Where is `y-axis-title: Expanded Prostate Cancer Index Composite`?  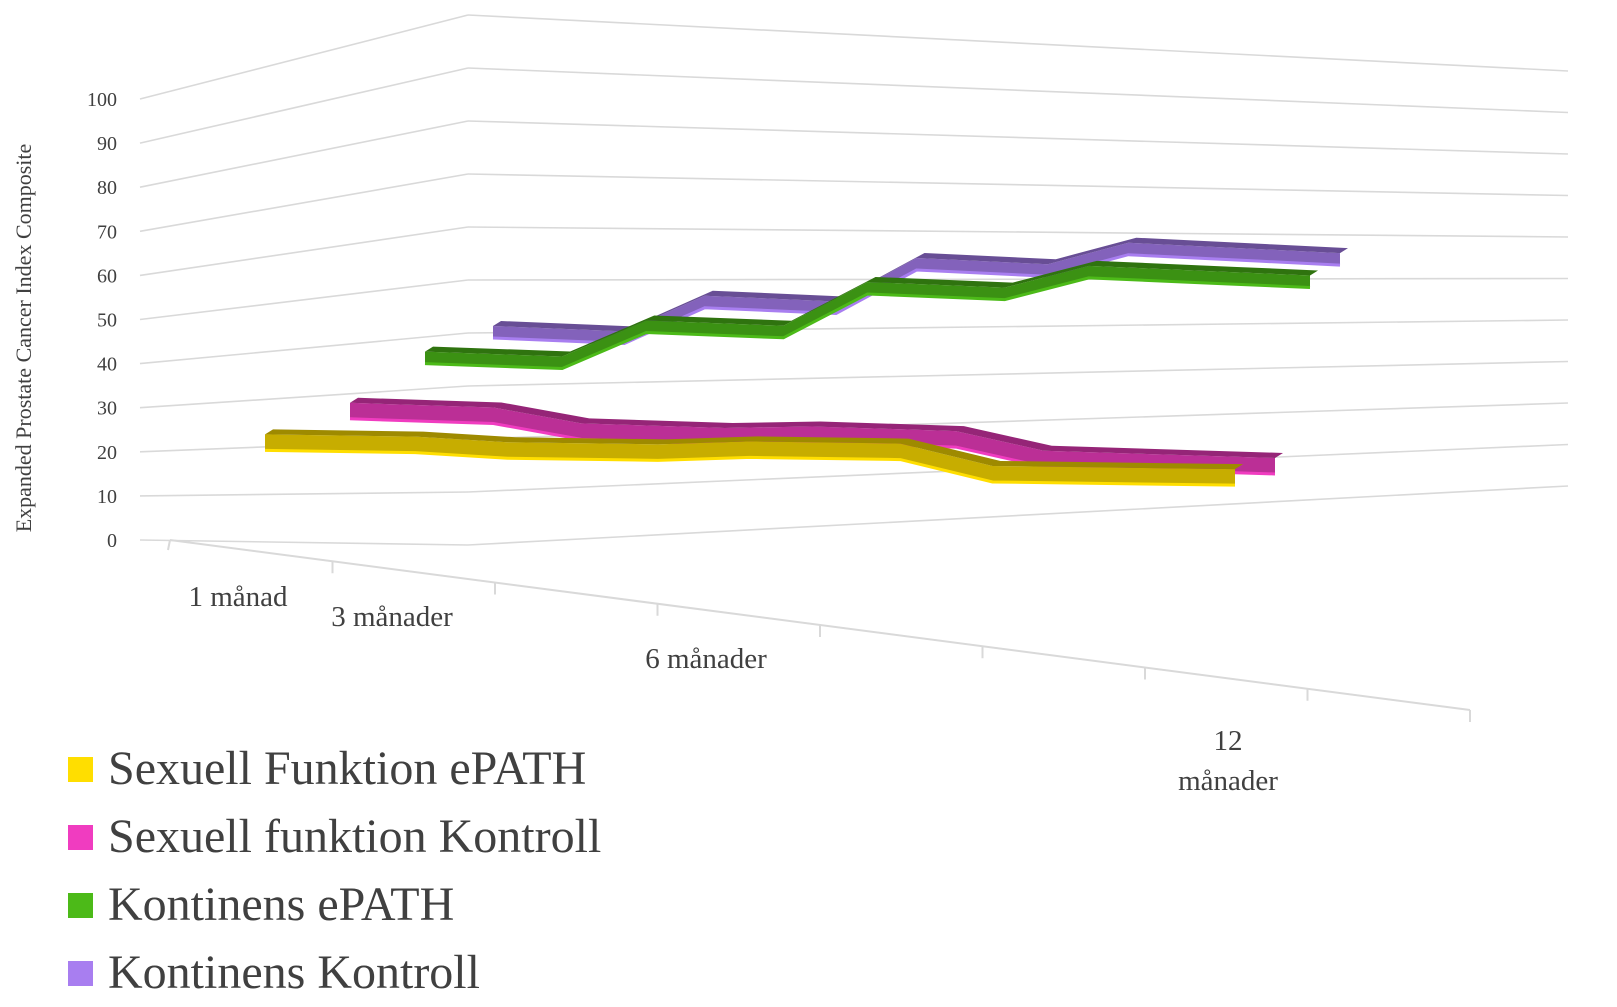 y-axis-title: Expanded Prostate Cancer Index Composite is located at coordinates (23, 338).